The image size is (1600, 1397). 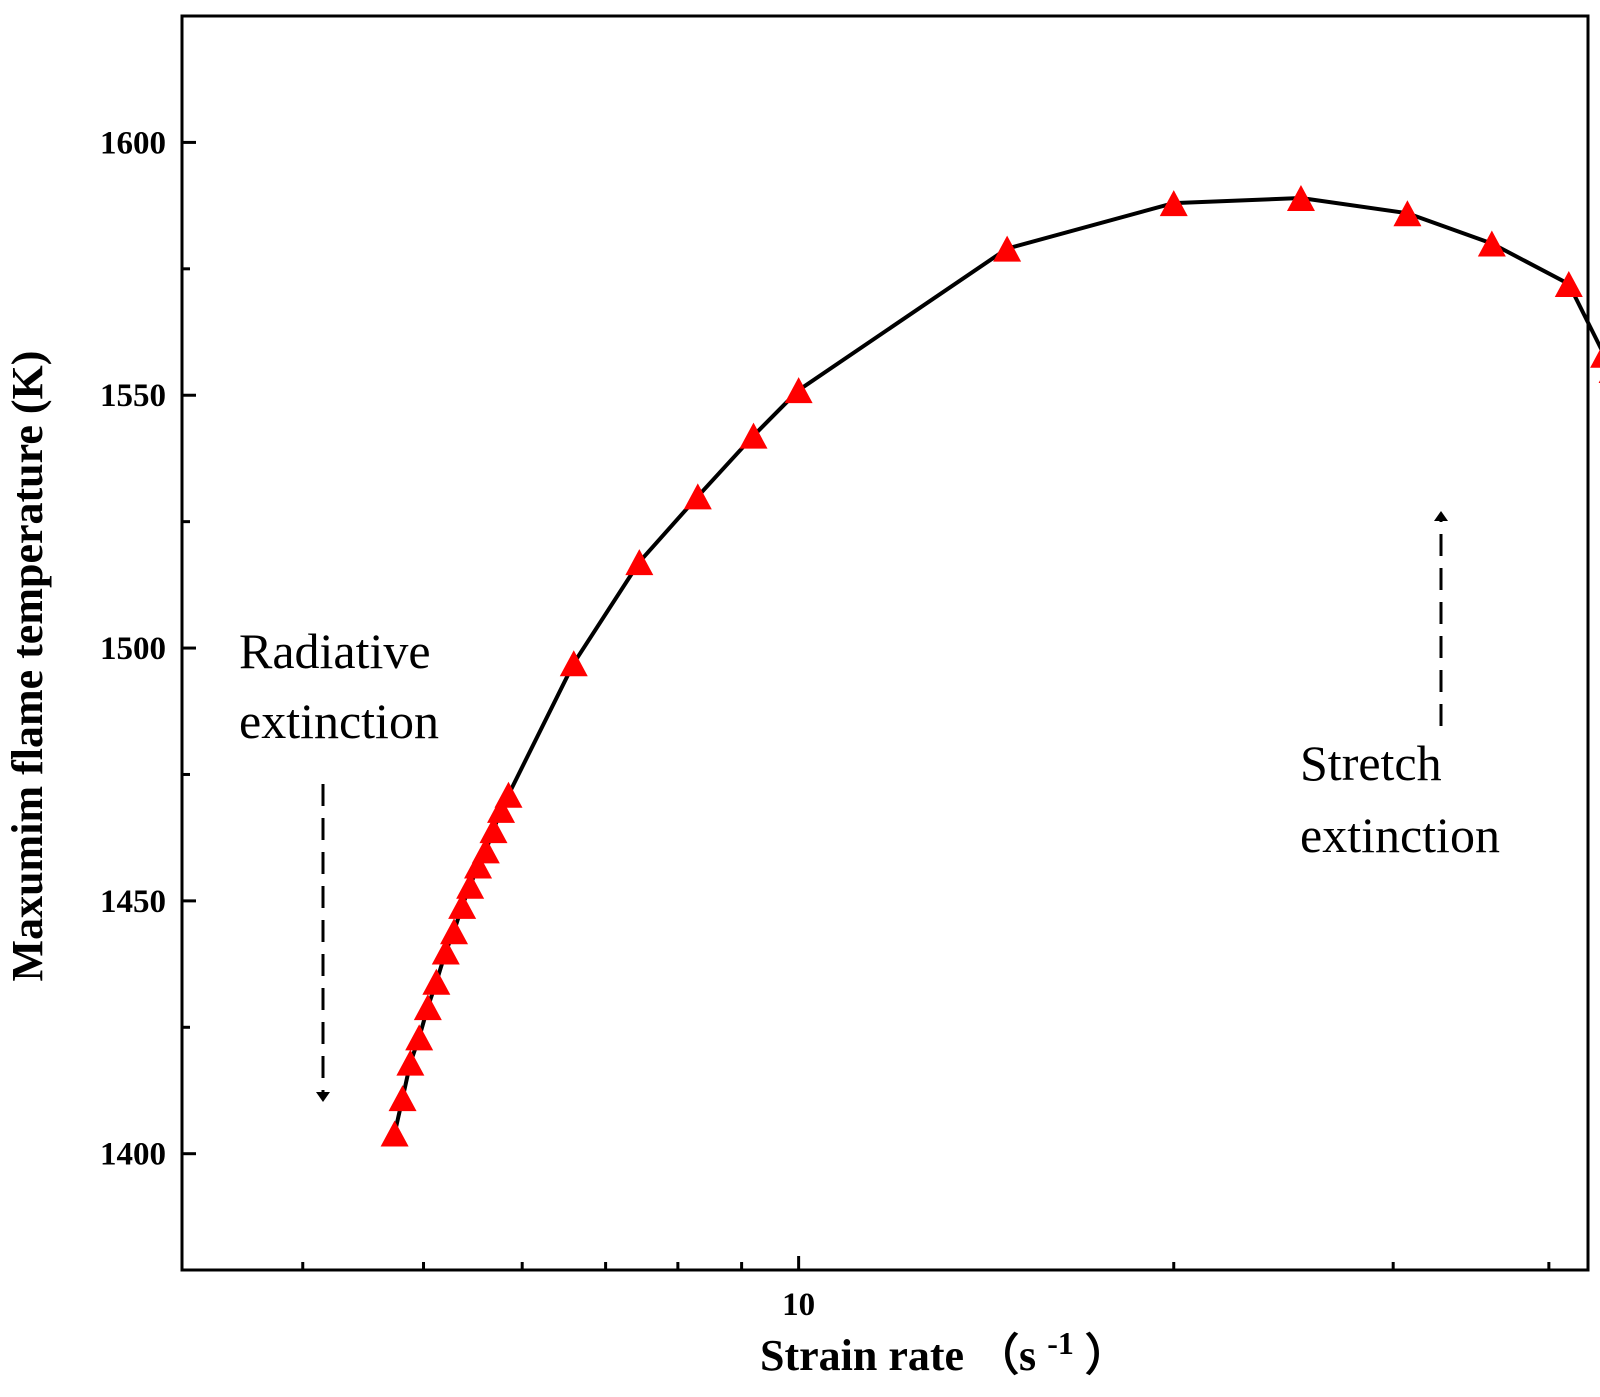 What do you see at coordinates (1371, 763) in the screenshot?
I see `annotation-stretch-line1: Stretch` at bounding box center [1371, 763].